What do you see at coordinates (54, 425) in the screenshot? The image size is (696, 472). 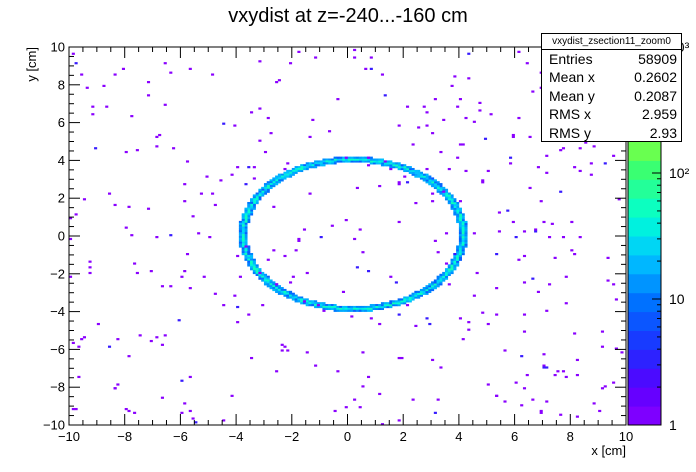 I see `y-tick-label: −10` at bounding box center [54, 425].